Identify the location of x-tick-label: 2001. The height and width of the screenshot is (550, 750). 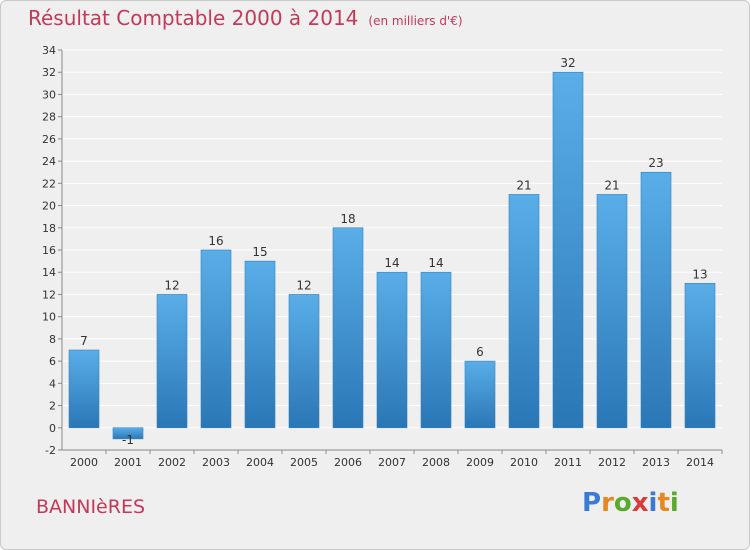
(128, 462).